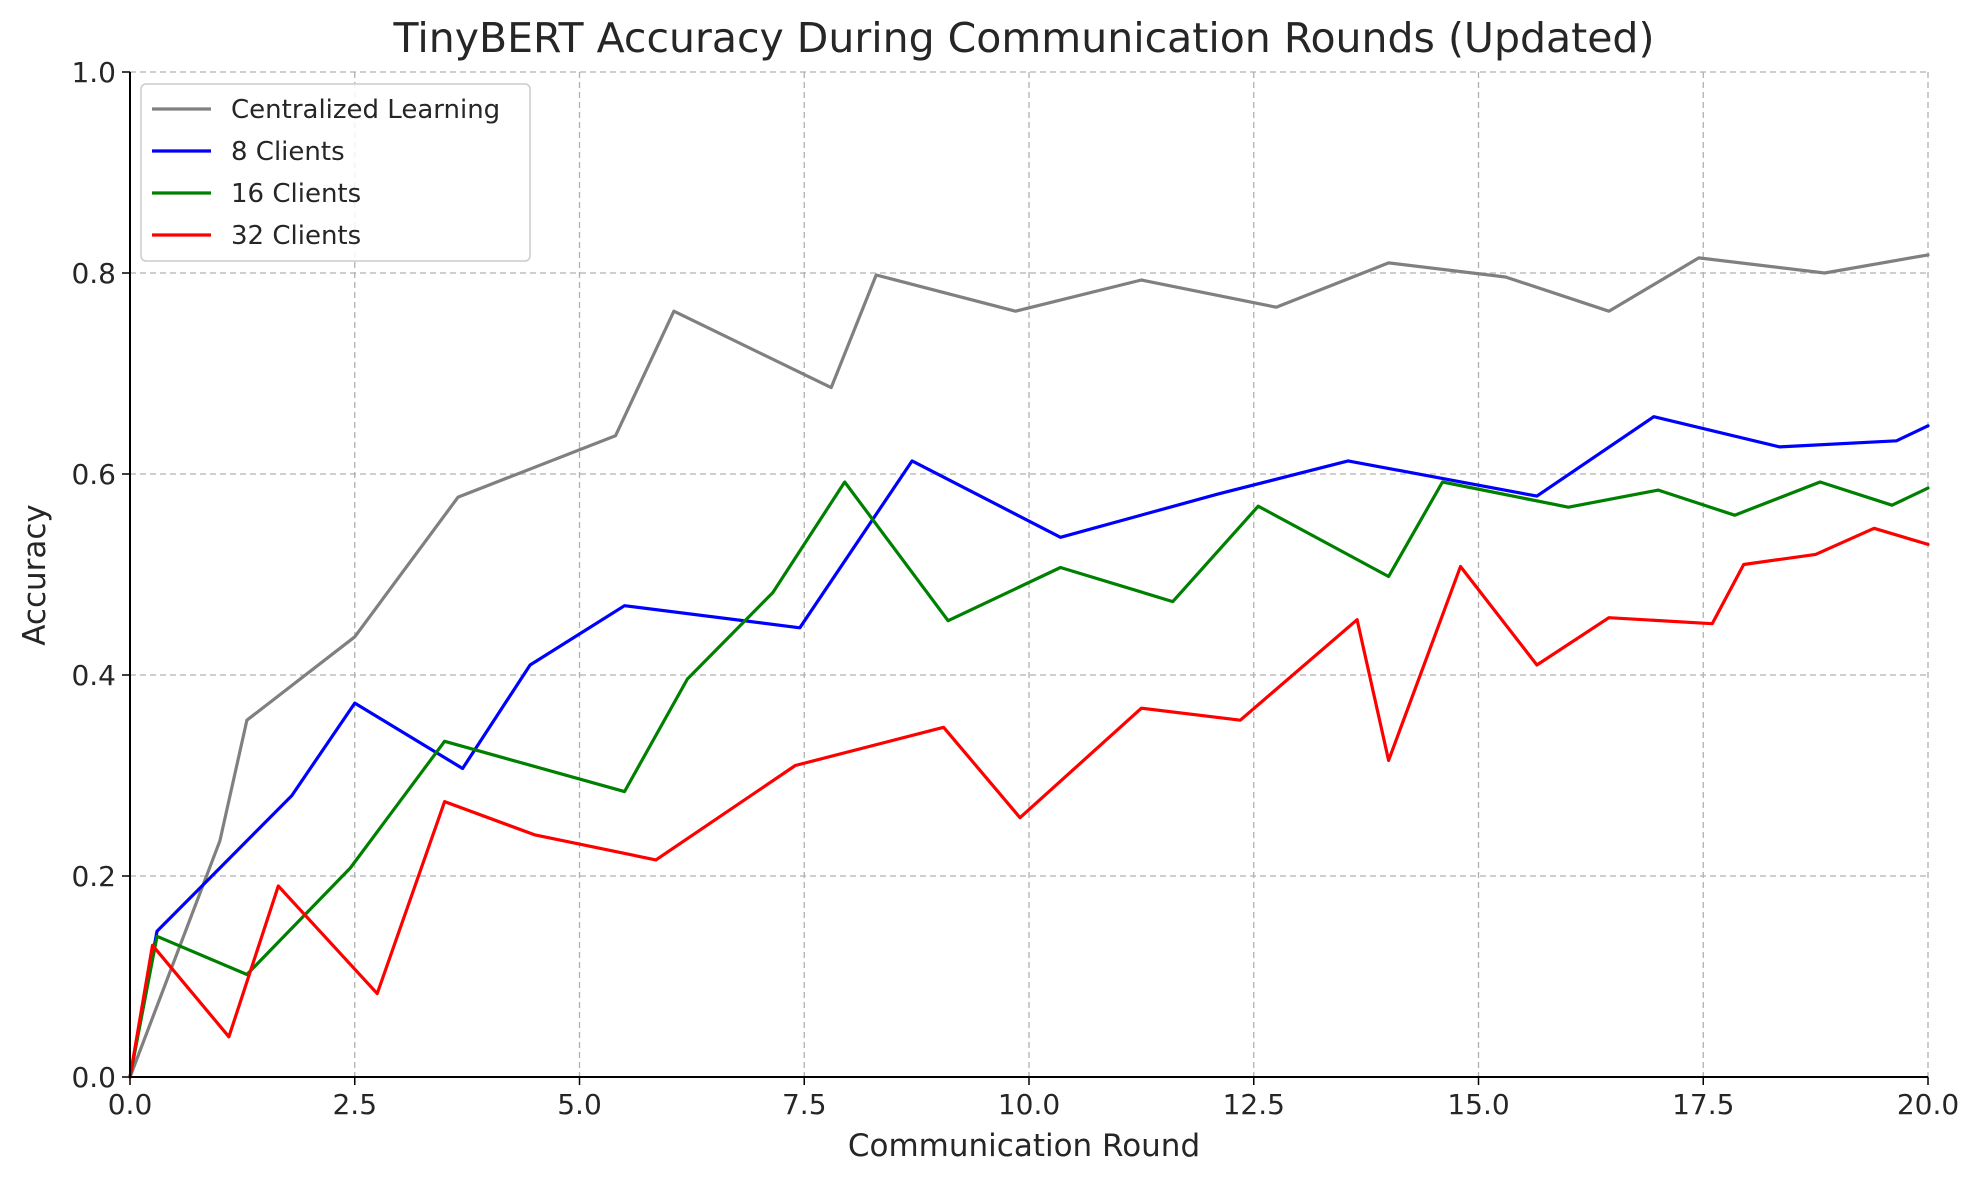 This screenshot has width=1979, height=1180. I want to click on legend-label: 16 Clients, so click(296, 194).